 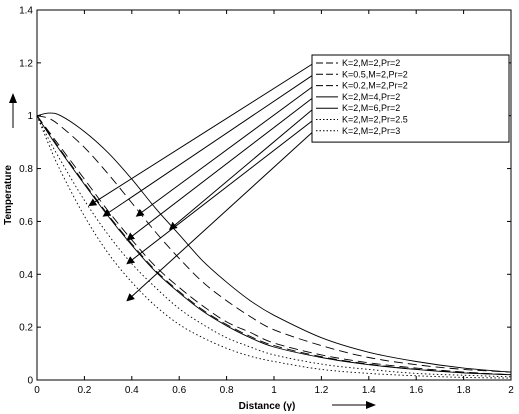 I want to click on x-tick-label: 1.6, so click(x=416, y=390).